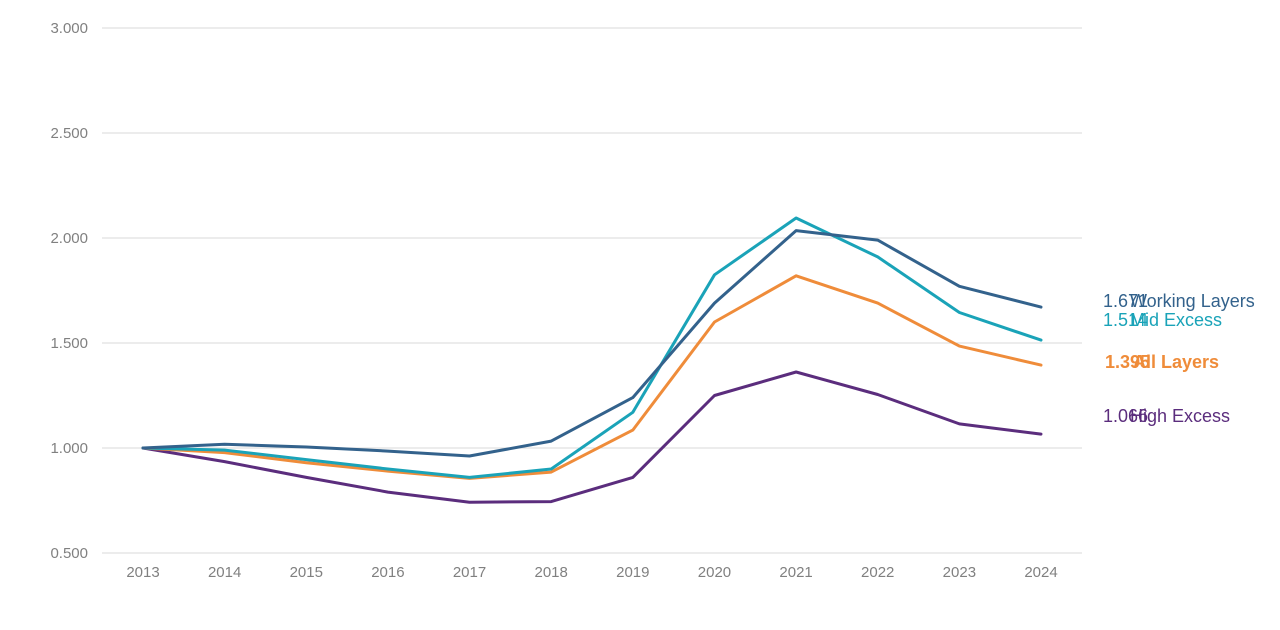  What do you see at coordinates (1040, 572) in the screenshot?
I see `x-tick-label: 2024` at bounding box center [1040, 572].